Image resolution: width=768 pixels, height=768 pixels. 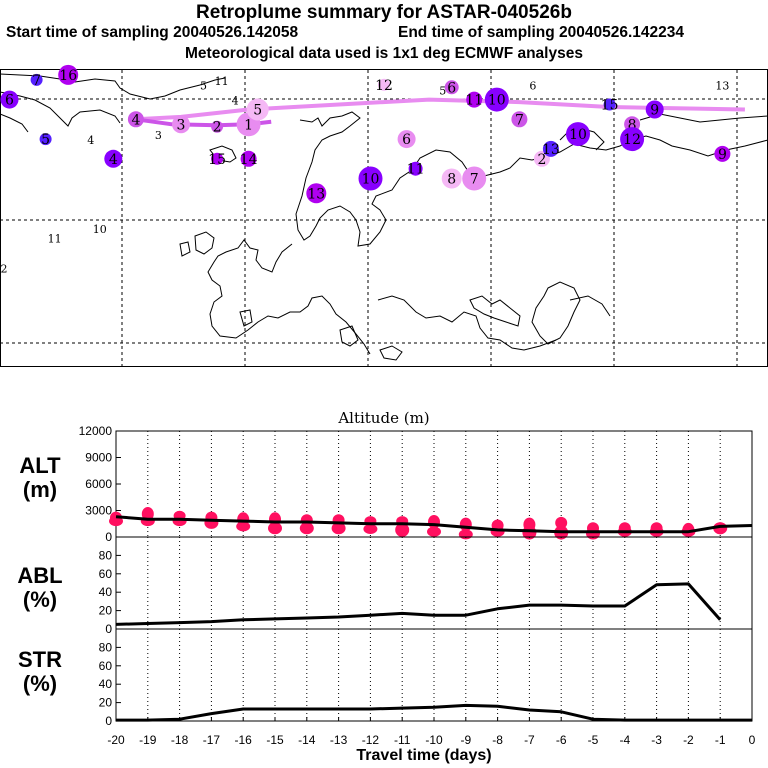 What do you see at coordinates (442, 91) in the screenshot?
I see `map-label-8: 5` at bounding box center [442, 91].